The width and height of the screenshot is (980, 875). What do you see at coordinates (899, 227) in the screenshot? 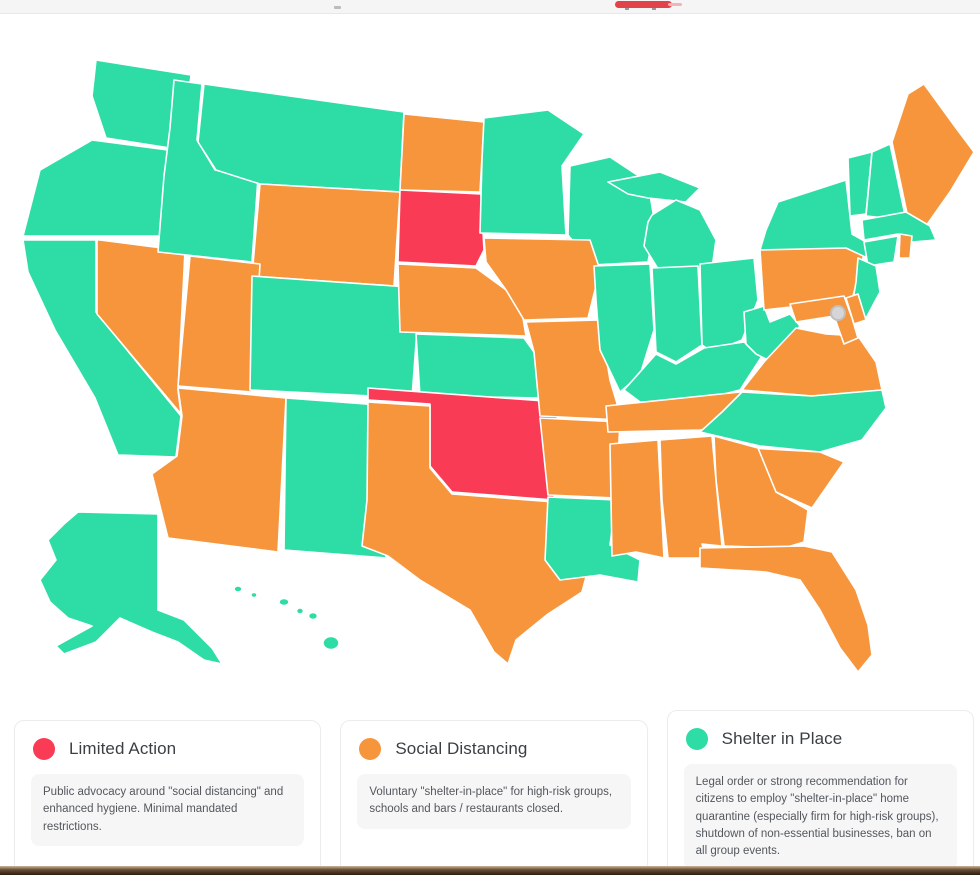
I see `state-MA: Massachusetts` at bounding box center [899, 227].